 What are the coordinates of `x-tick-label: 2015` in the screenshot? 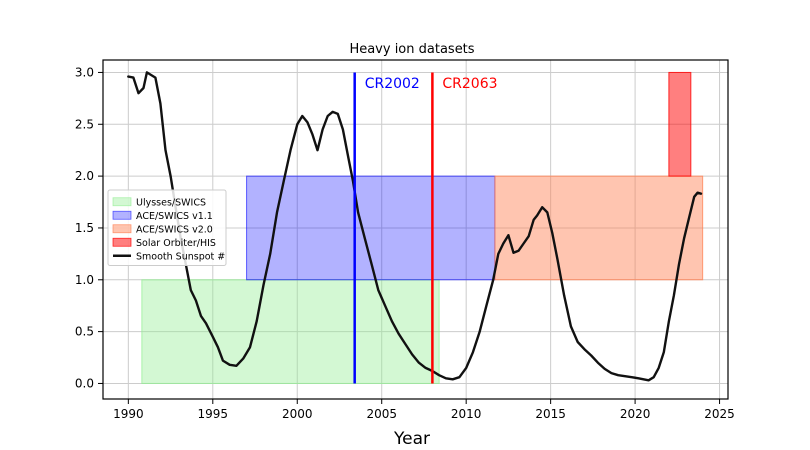 It's located at (550, 414).